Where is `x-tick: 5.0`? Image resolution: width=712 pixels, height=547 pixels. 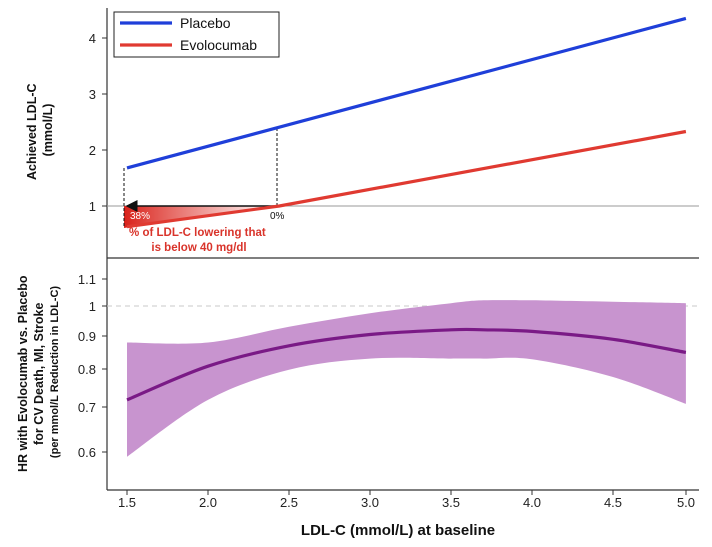
x-tick: 5.0 is located at coordinates (686, 502).